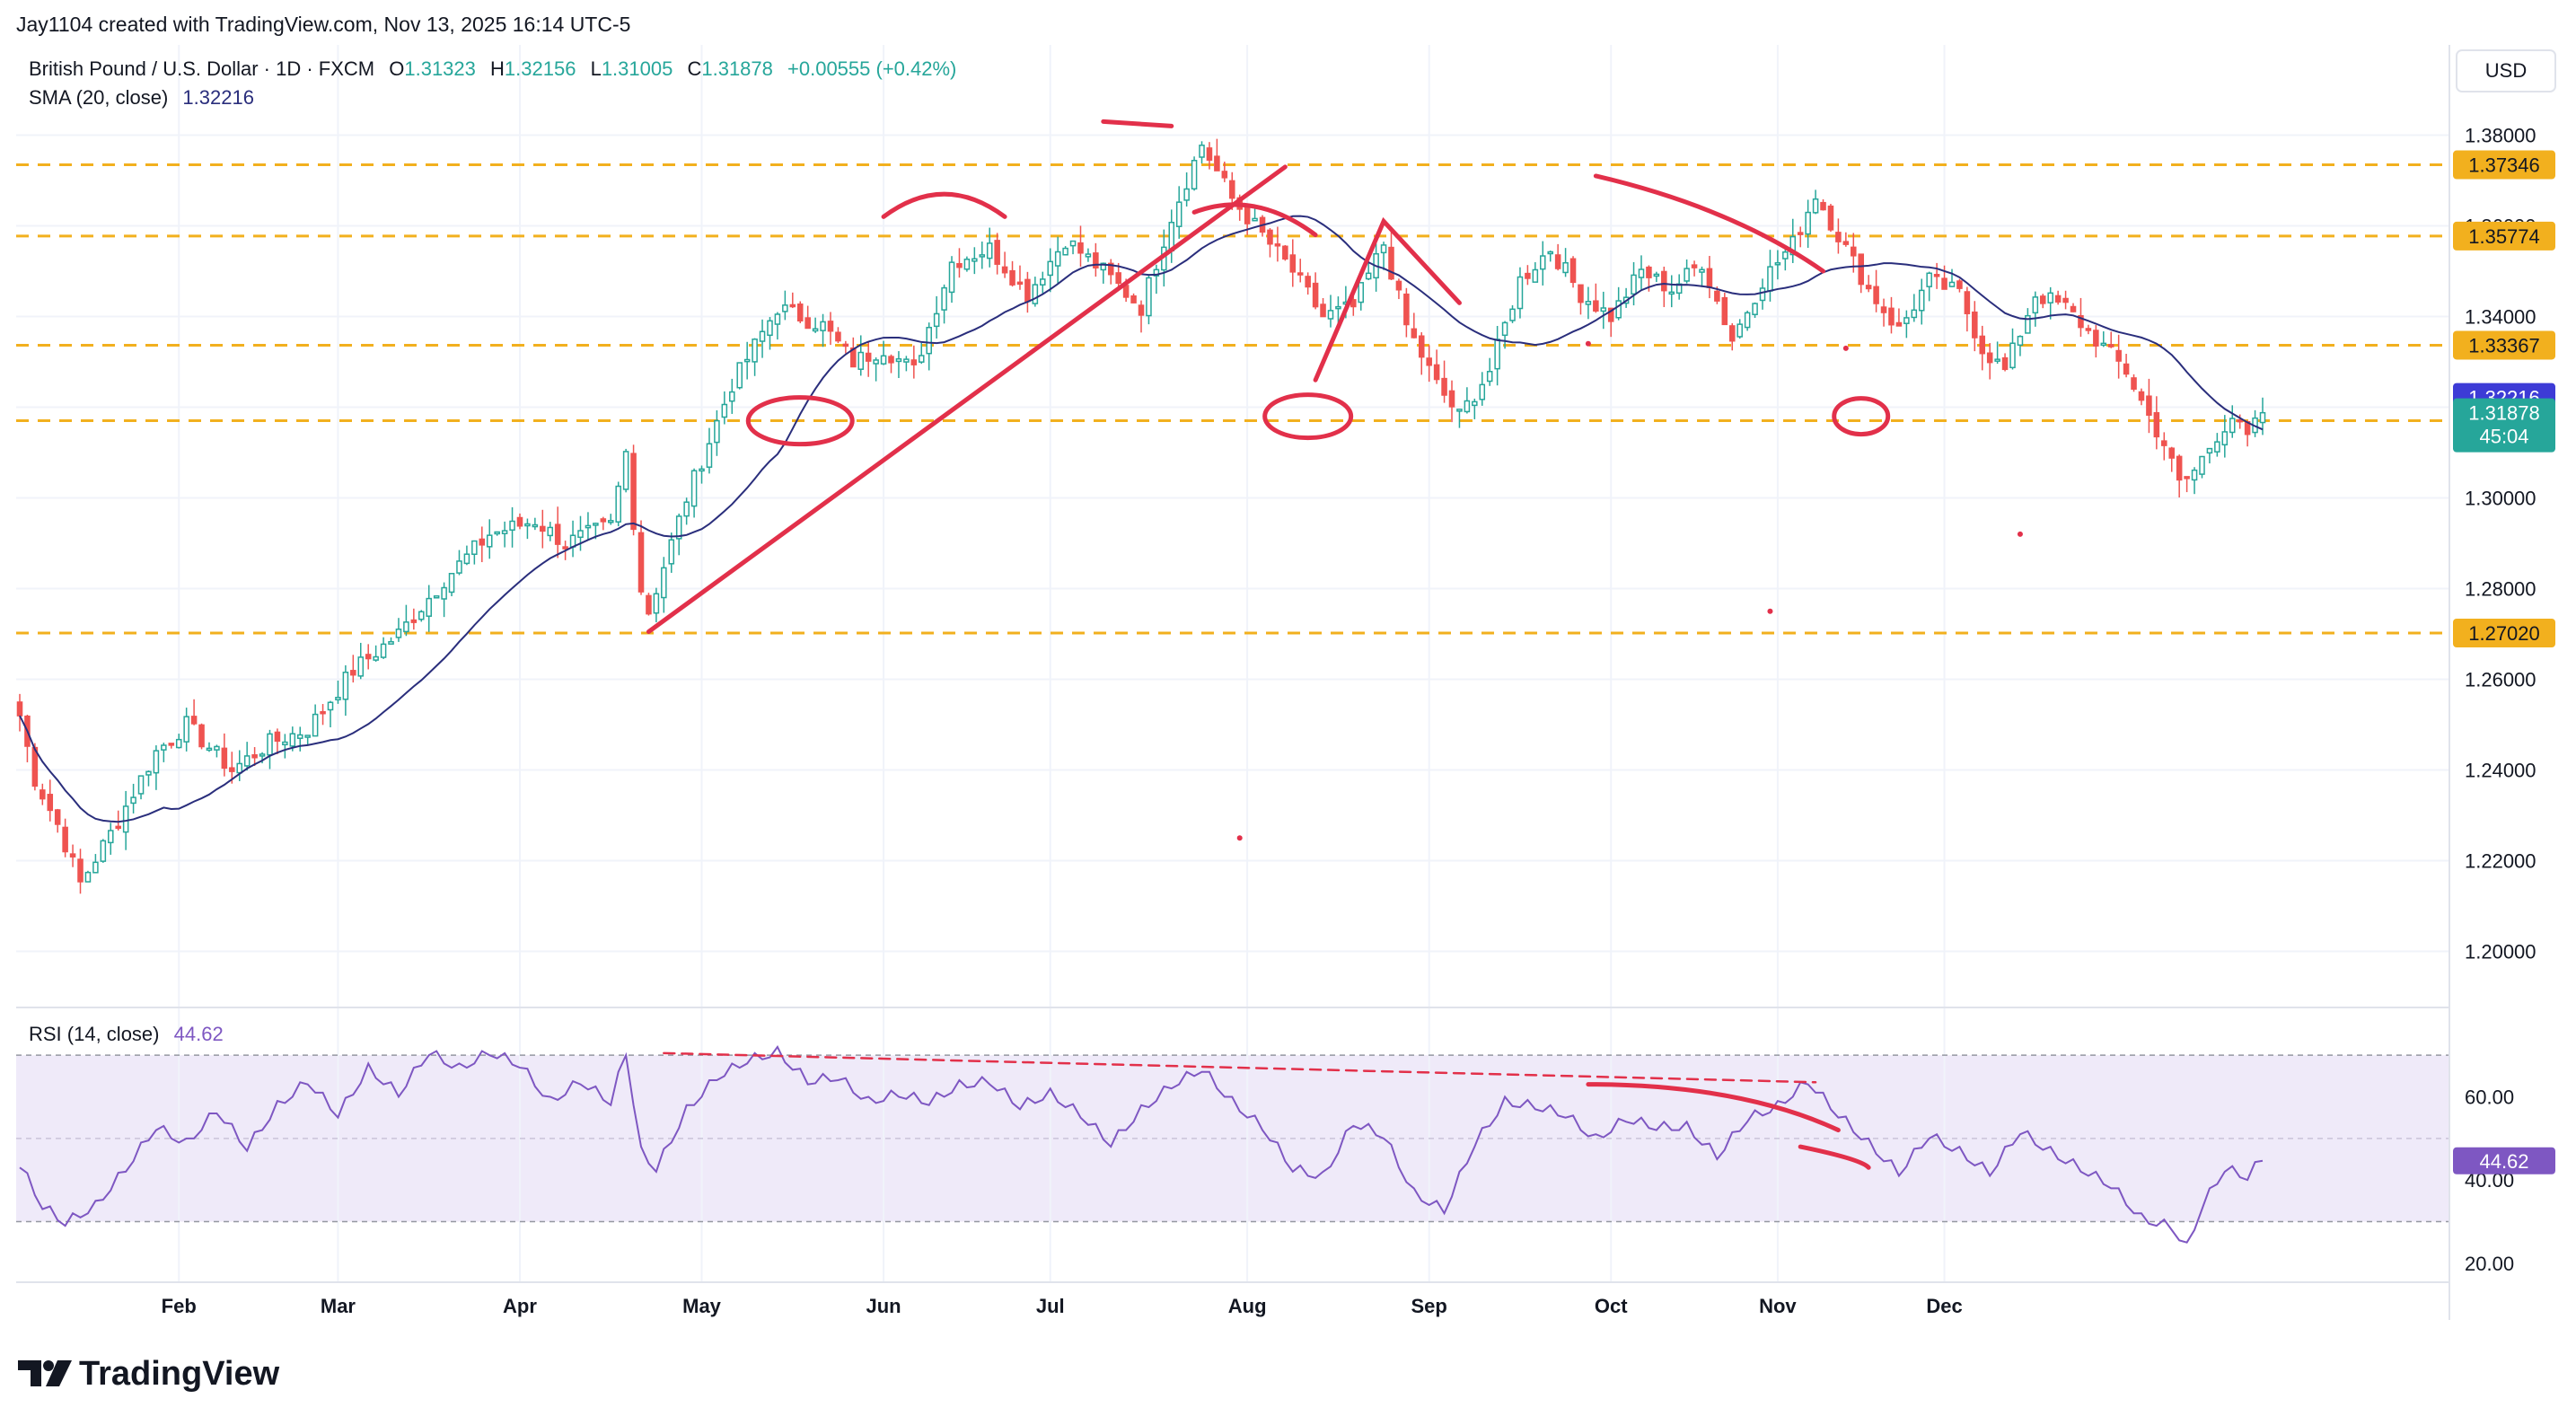  I want to click on rsi-value: 44.62, so click(198, 1034).